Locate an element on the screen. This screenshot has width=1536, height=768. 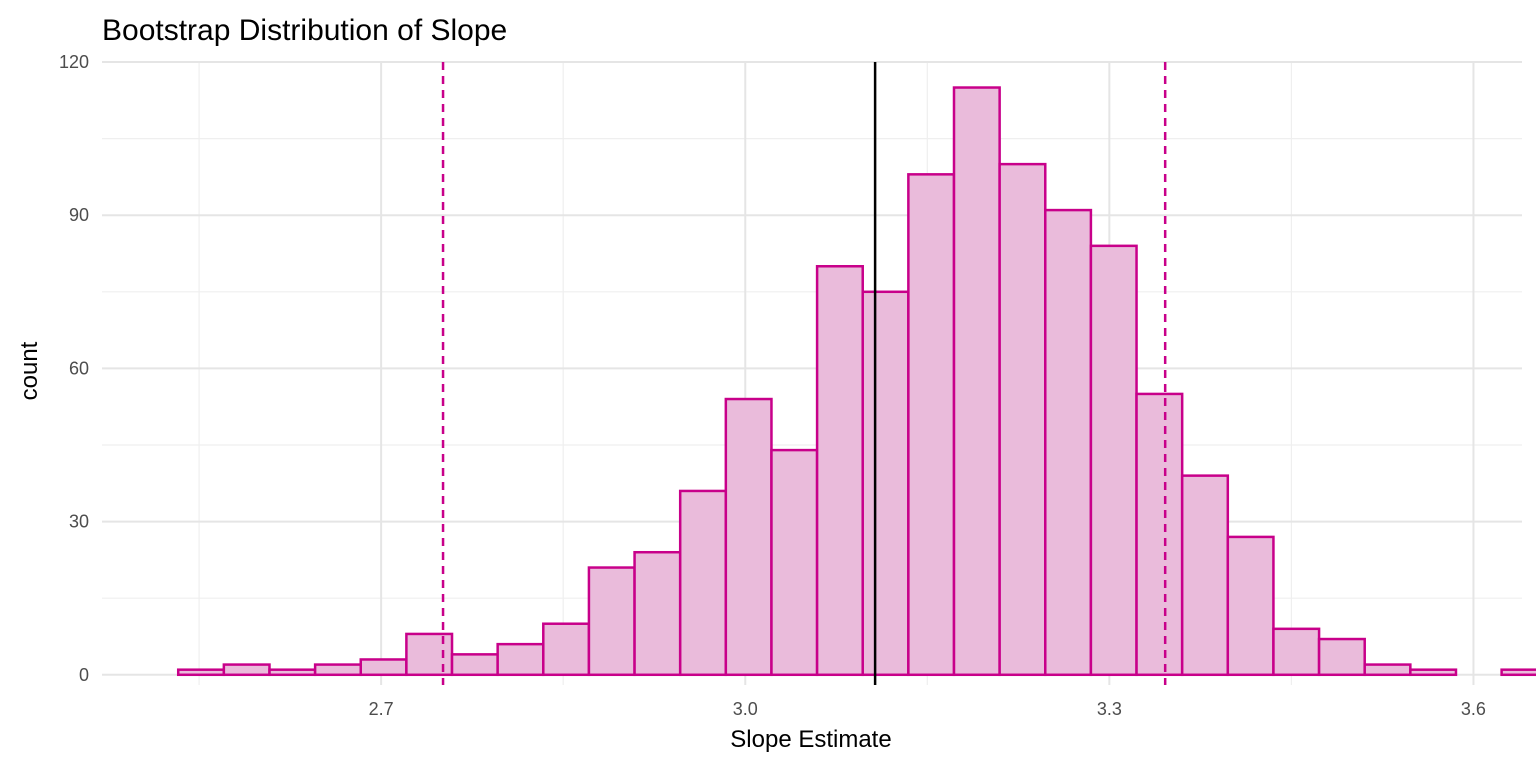
x-axis-title: Slope Estimate is located at coordinates (810, 739).